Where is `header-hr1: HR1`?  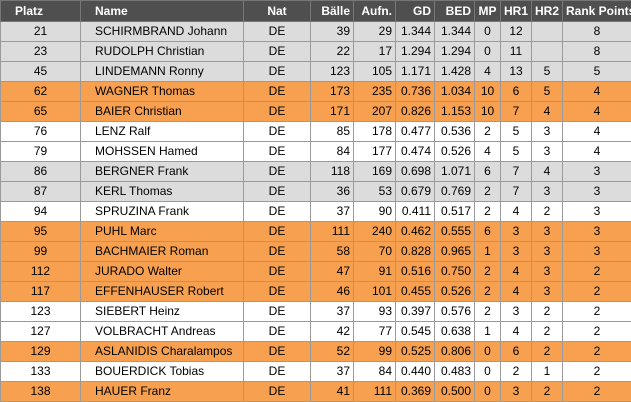
header-hr1: HR1 is located at coordinates (516, 11).